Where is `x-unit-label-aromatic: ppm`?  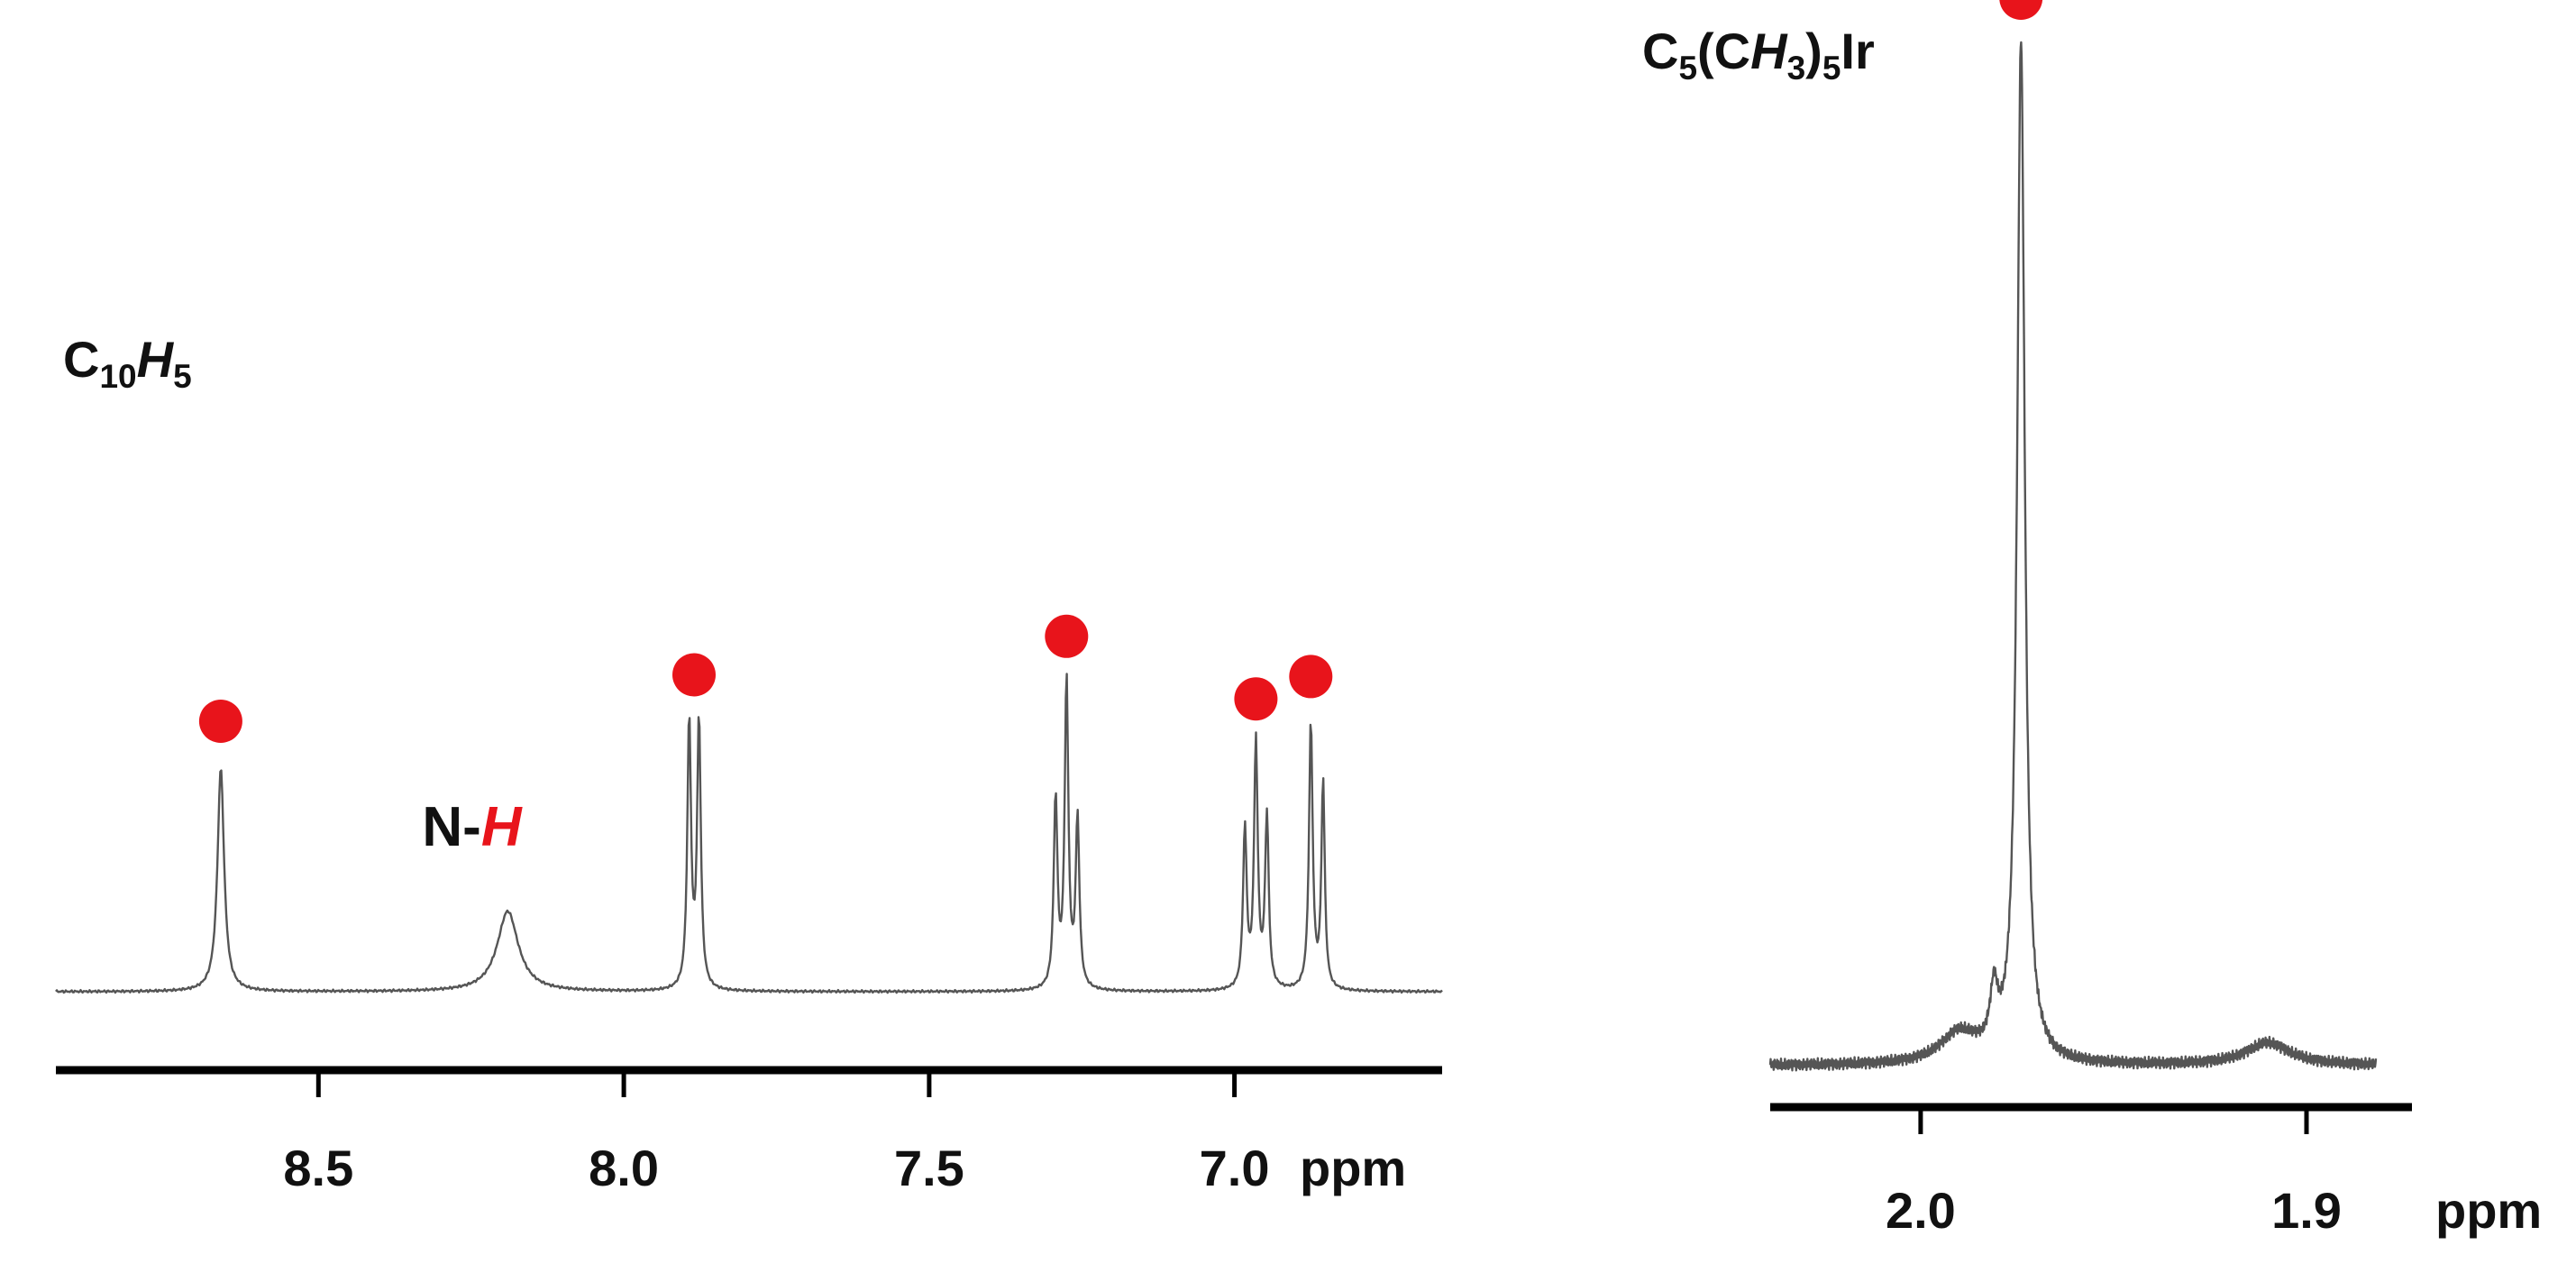 x-unit-label-aromatic: ppm is located at coordinates (1353, 1168).